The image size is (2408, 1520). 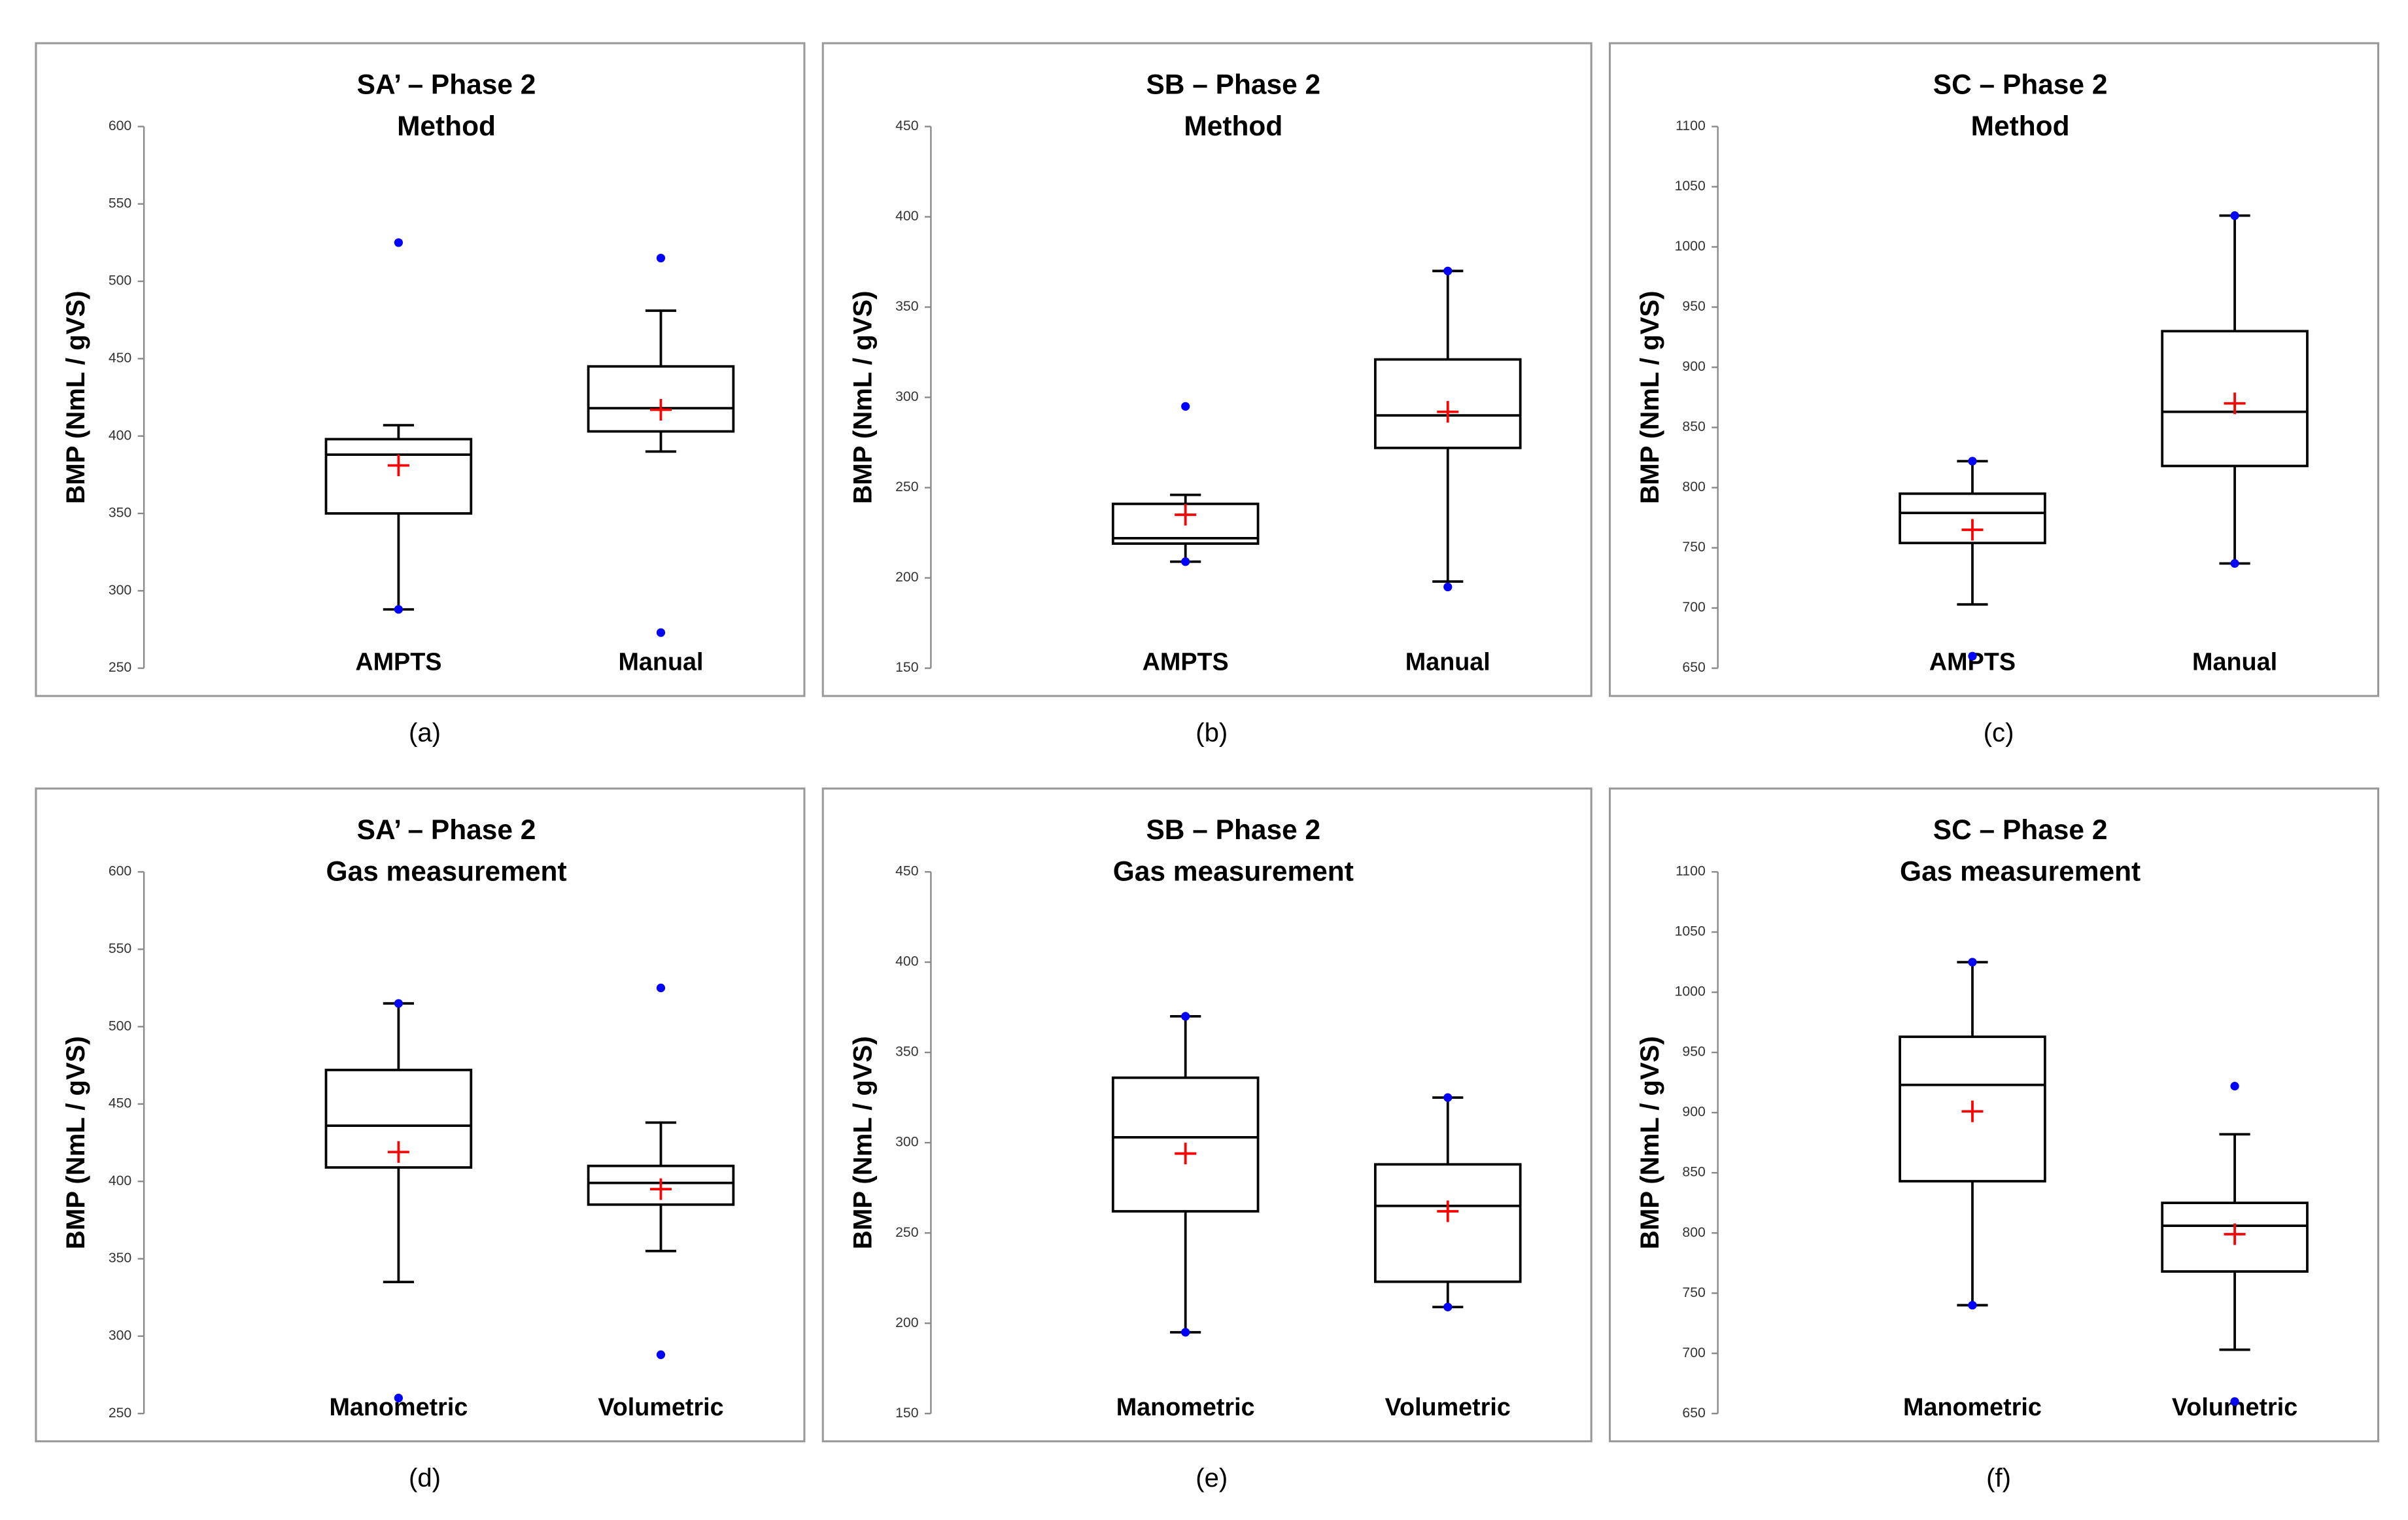 I want to click on y-tick-label: 750, so click(x=1693, y=1292).